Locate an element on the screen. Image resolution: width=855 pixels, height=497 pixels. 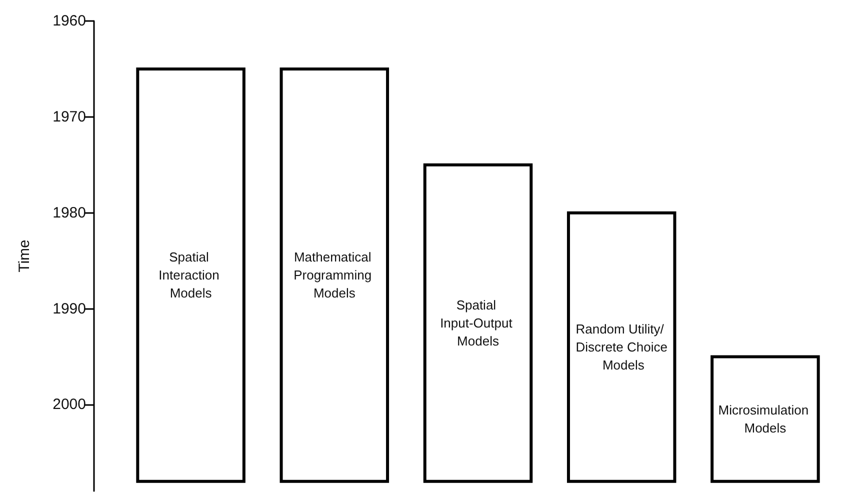
y-axis-title: Time is located at coordinates (24, 256).